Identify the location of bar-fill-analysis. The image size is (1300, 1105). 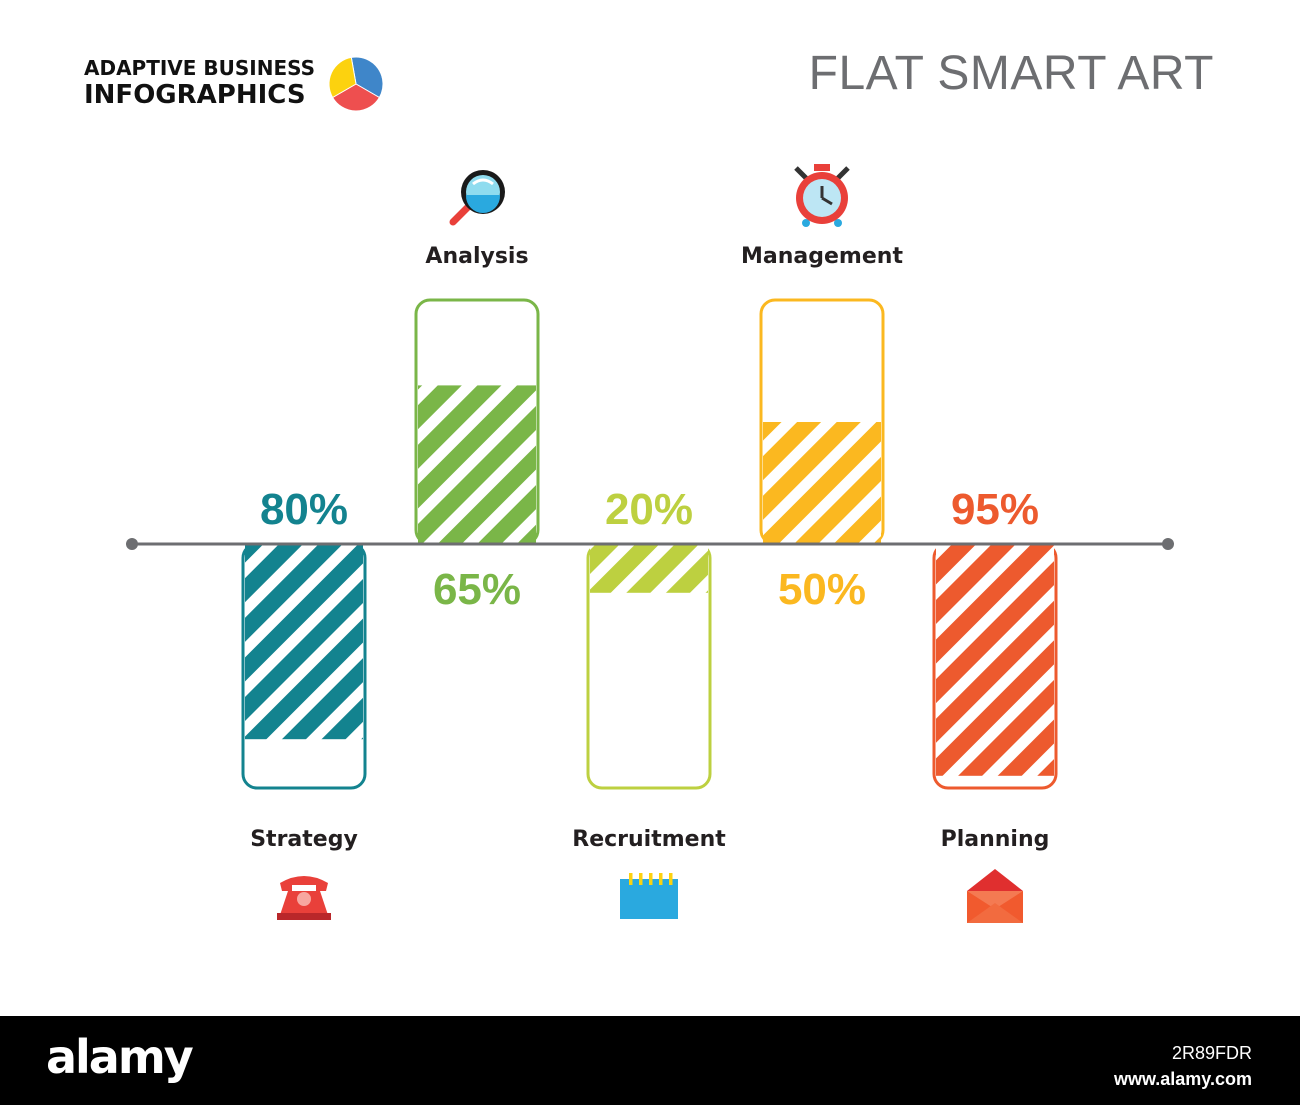
(477, 464).